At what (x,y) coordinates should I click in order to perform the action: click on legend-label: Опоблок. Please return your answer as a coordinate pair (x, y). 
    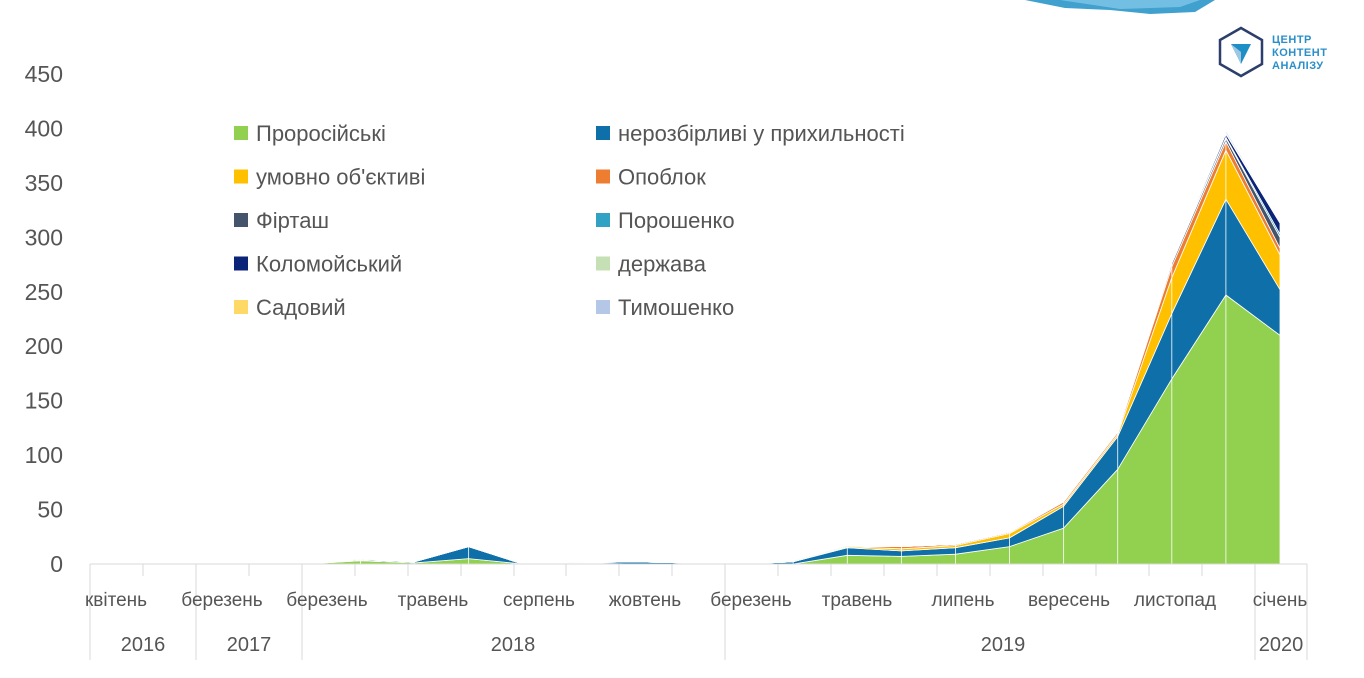
    Looking at the image, I should click on (662, 177).